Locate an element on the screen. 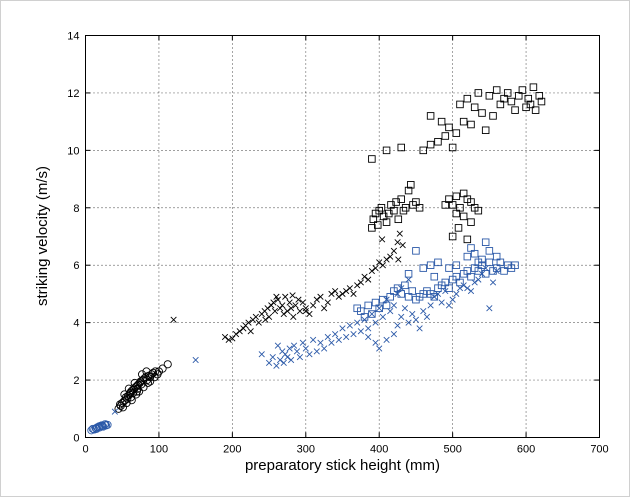 This screenshot has width=630, height=502. y-tick-label: 10 is located at coordinates (73, 151).